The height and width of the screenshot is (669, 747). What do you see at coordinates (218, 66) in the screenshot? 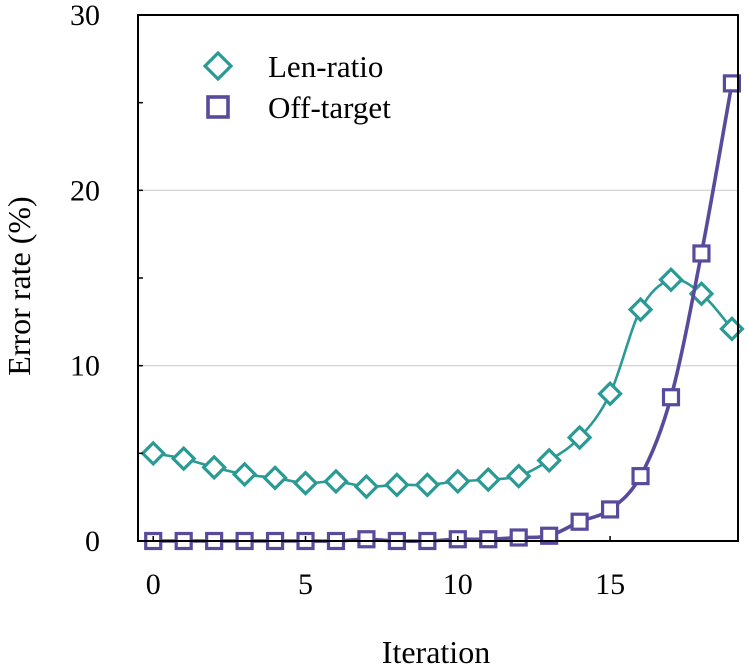
I see `legend-marker-len-ratio` at bounding box center [218, 66].